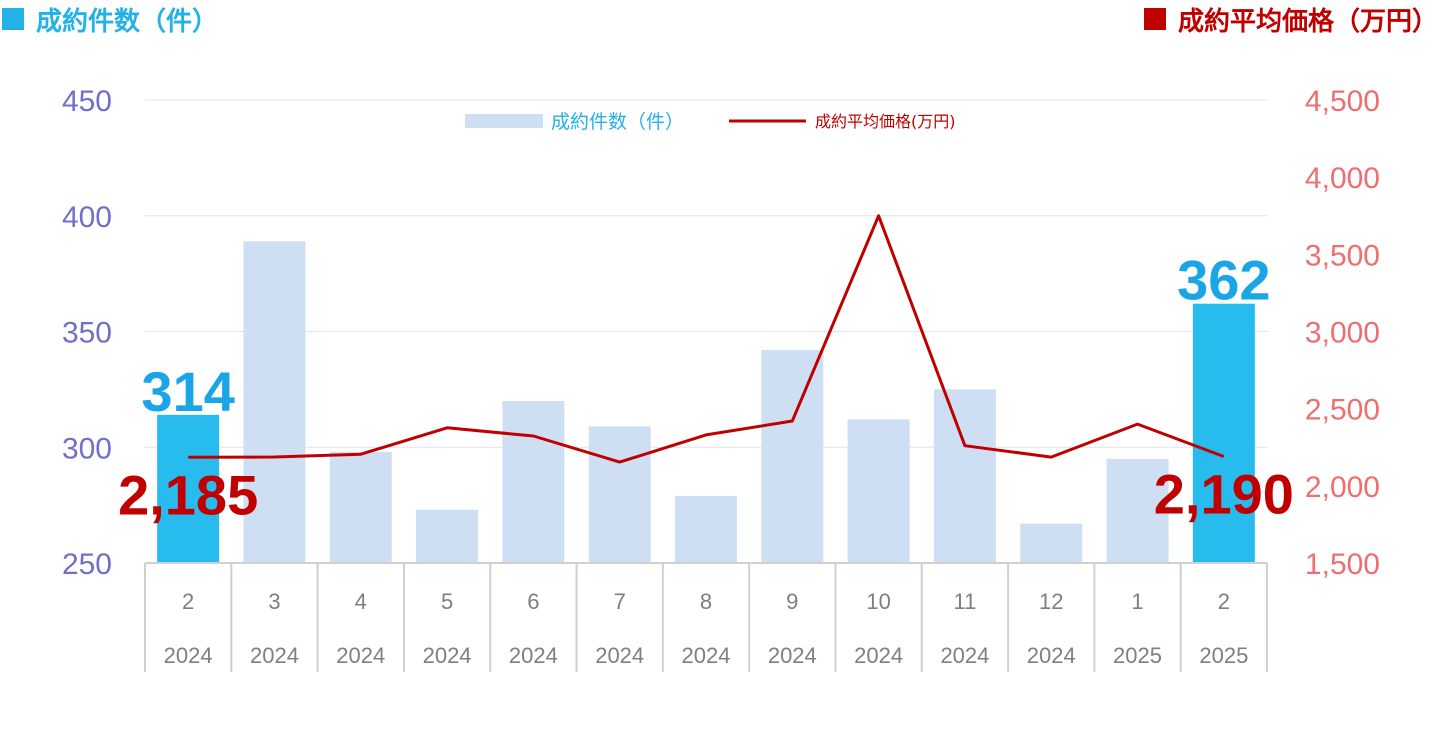  What do you see at coordinates (710, 122) in the screenshot?
I see `legend: 成約件数（件） 成約平均価格(万円)` at bounding box center [710, 122].